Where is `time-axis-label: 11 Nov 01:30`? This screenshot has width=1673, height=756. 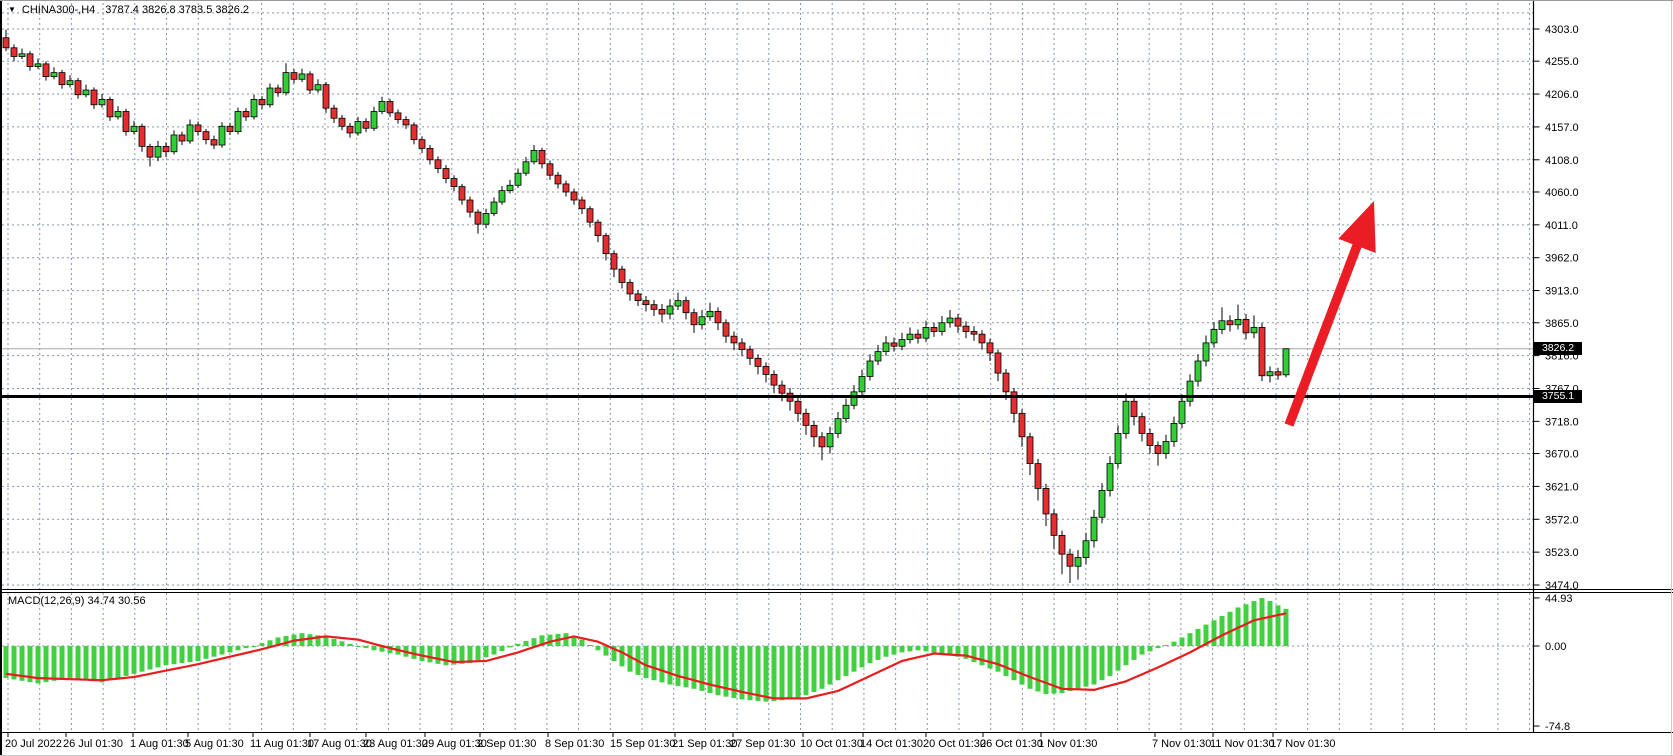 time-axis-label: 11 Nov 01:30 is located at coordinates (1242, 744).